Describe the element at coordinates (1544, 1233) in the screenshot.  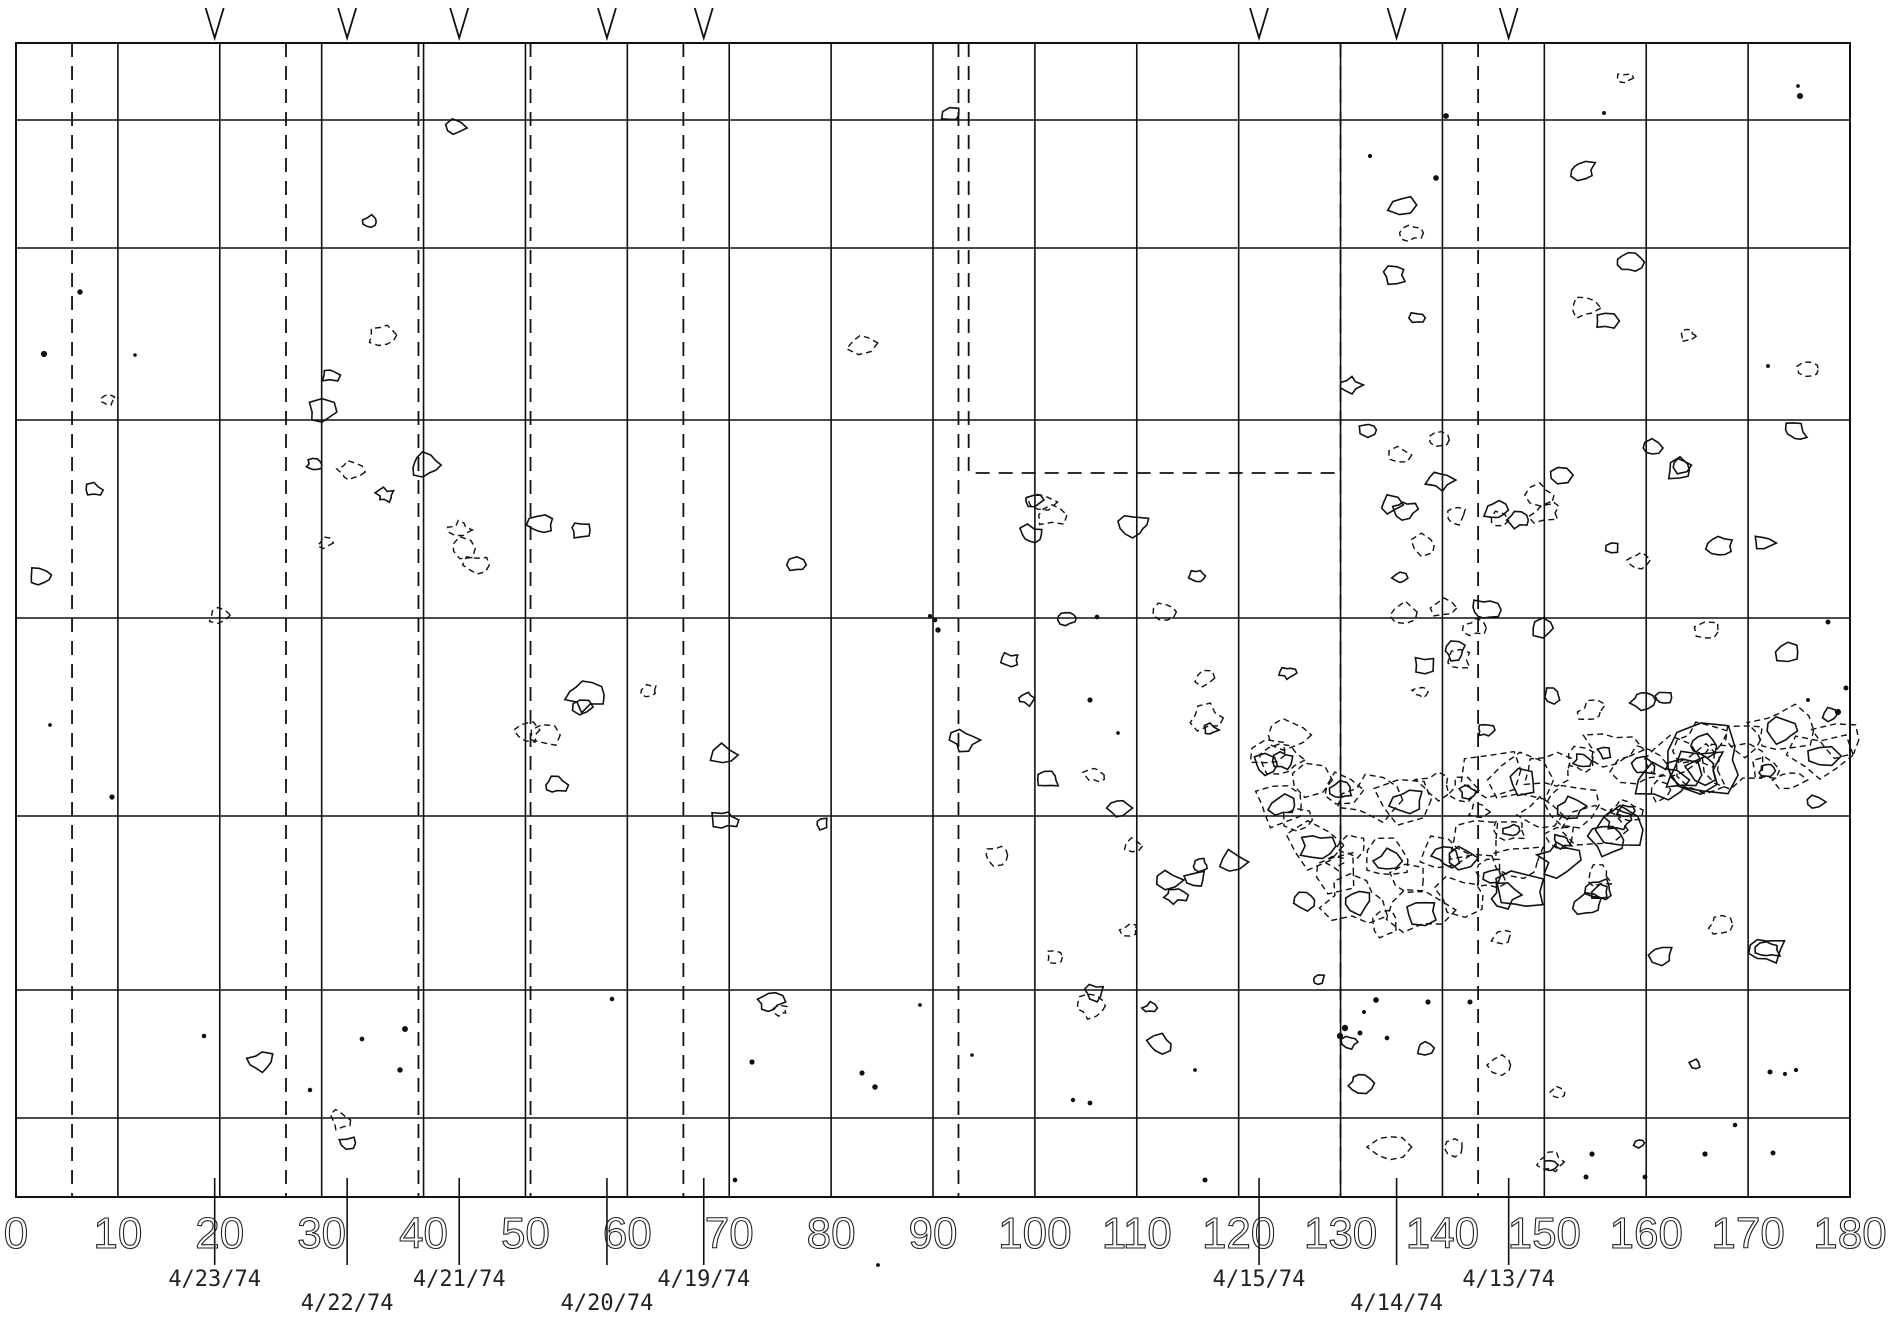
I see `x-tick-label-150: 150` at that location.